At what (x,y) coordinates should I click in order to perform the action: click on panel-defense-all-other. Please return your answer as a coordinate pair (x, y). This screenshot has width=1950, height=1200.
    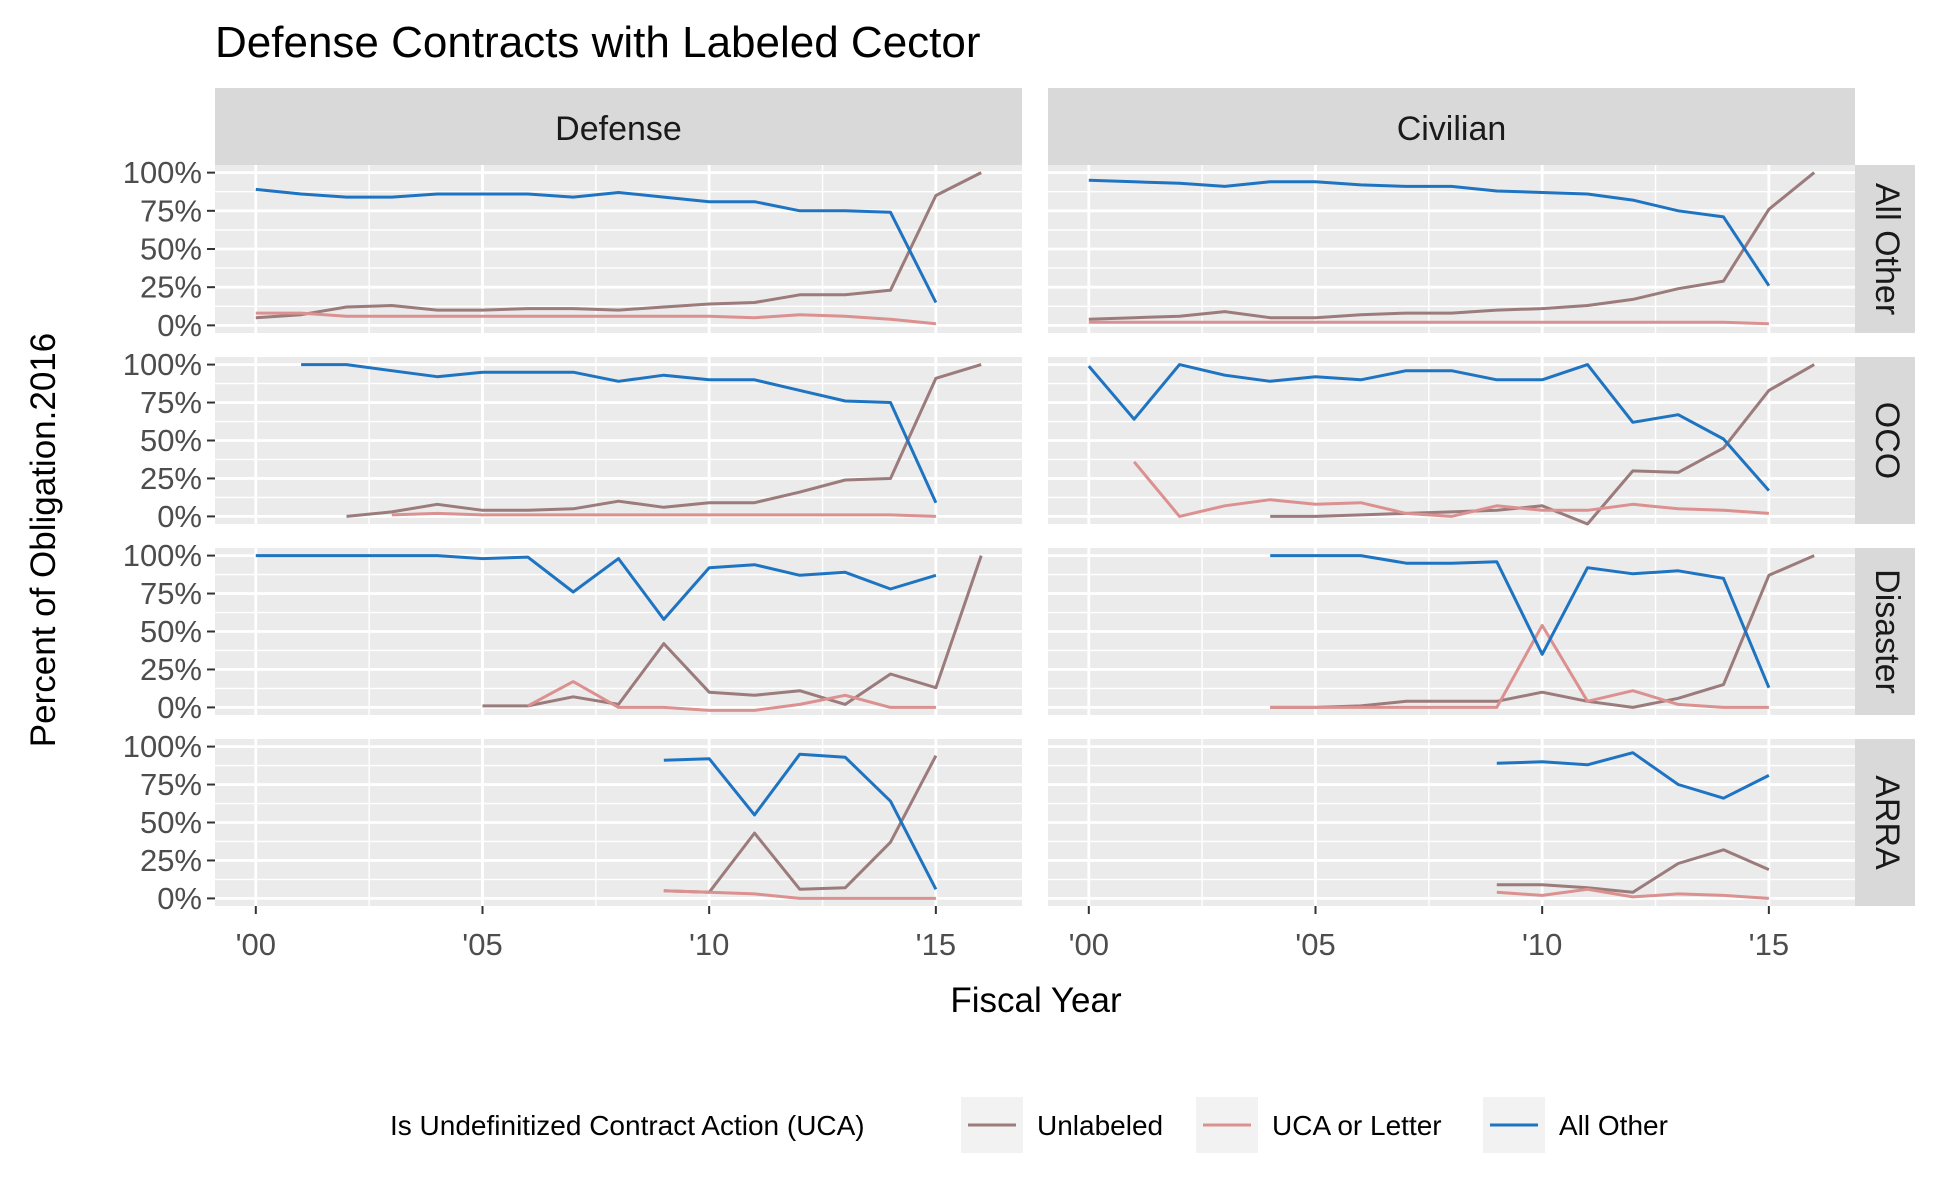
    Looking at the image, I should click on (618, 249).